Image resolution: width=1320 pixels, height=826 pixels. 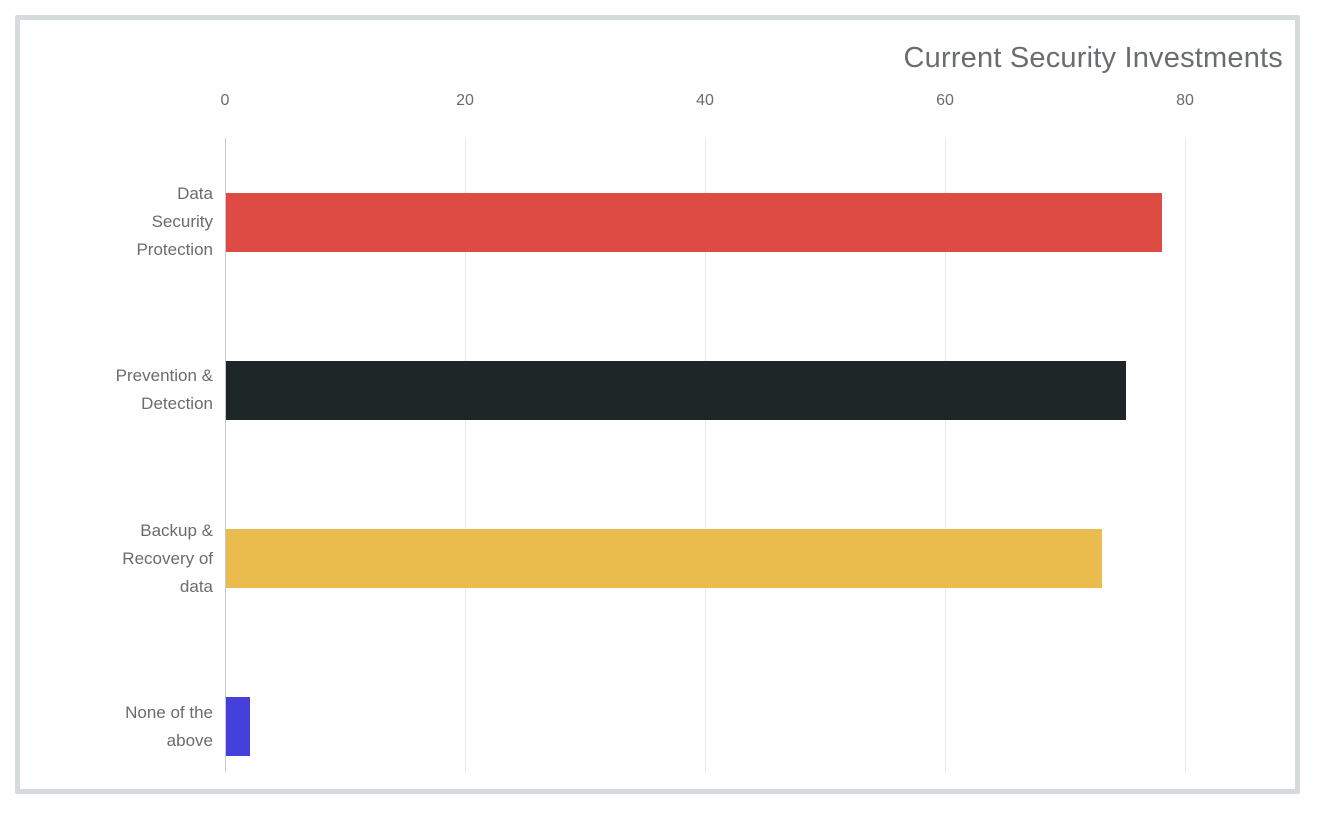 I want to click on bar-prevention-detection, so click(x=676, y=390).